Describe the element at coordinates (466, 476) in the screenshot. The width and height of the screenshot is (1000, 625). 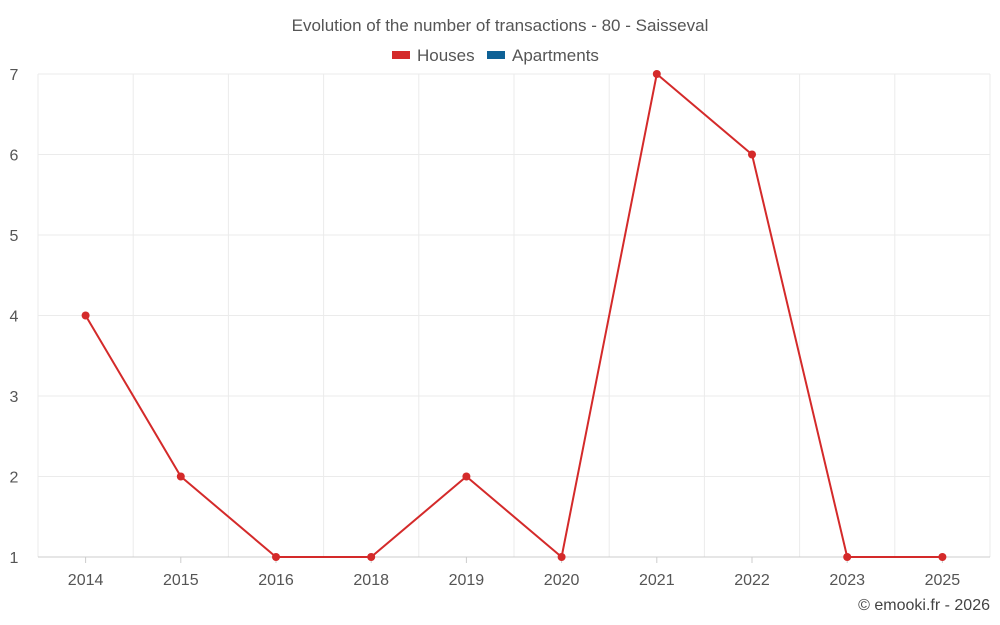
I see `data-point-houses-2019` at that location.